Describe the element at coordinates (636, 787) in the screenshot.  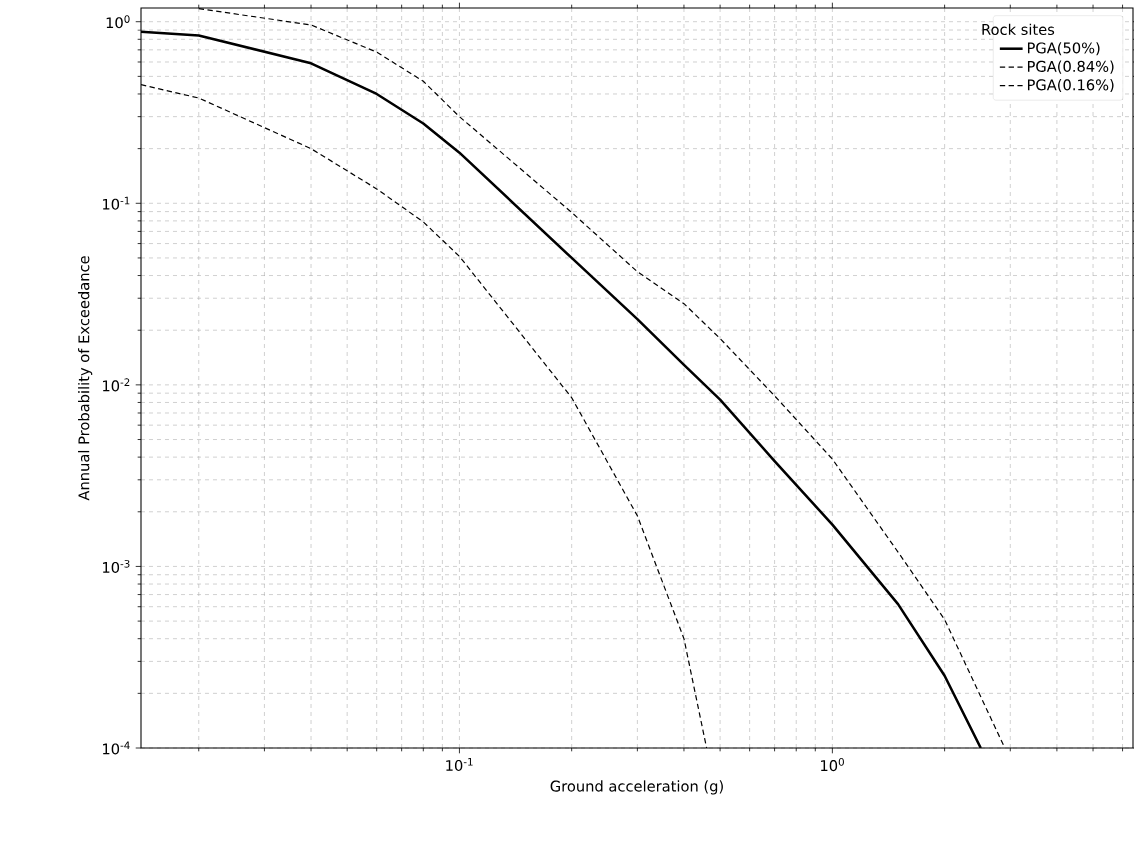
I see `x-axis-title: Ground acceleration (g)` at that location.